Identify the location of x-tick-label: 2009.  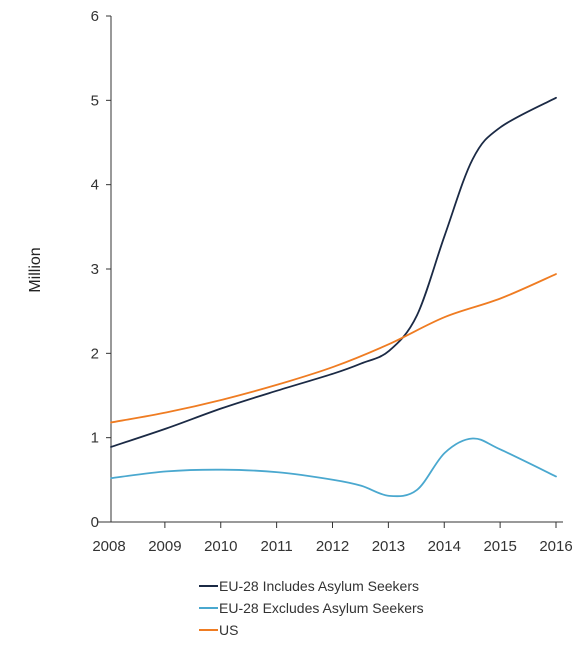
(164, 546).